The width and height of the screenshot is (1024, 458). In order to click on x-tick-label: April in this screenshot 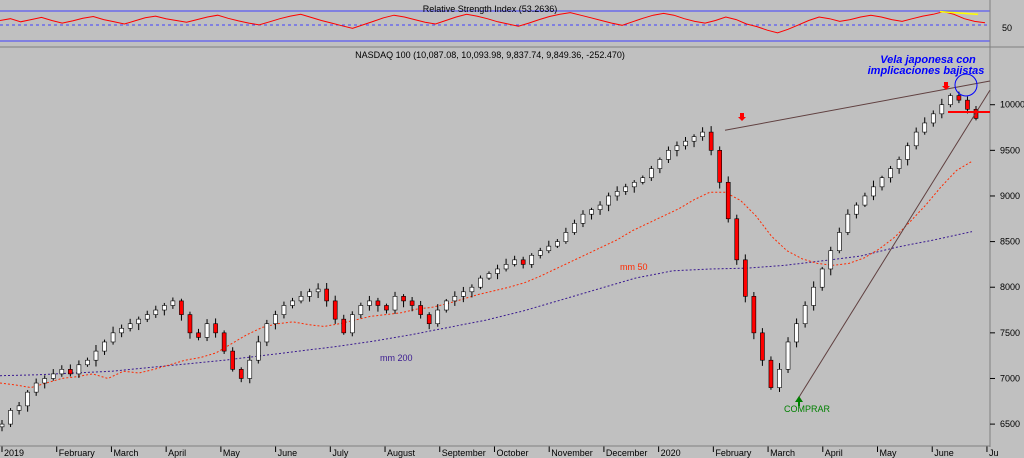, I will do `click(834, 453)`.